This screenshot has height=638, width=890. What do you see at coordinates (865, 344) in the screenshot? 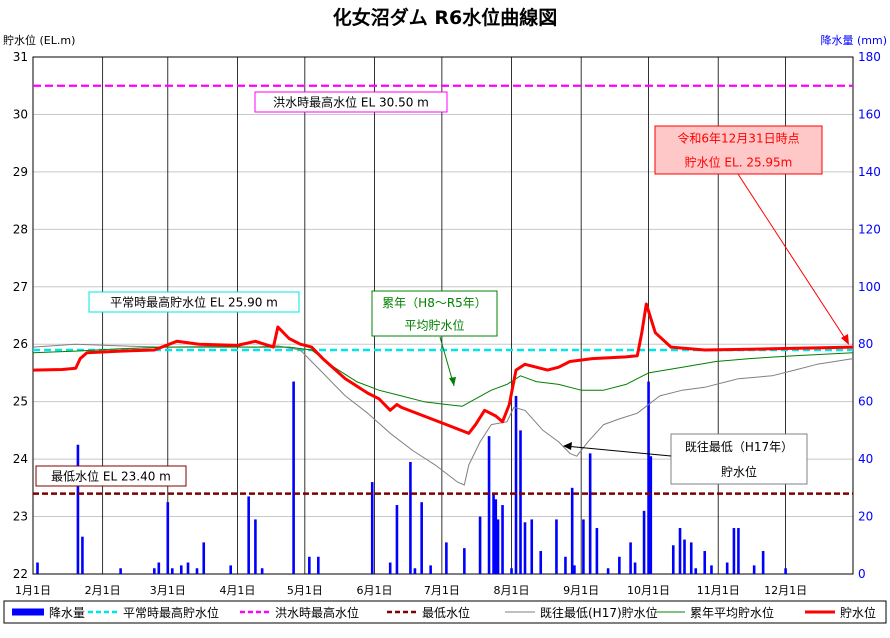
I see `y-tick-right: 80` at bounding box center [865, 344].